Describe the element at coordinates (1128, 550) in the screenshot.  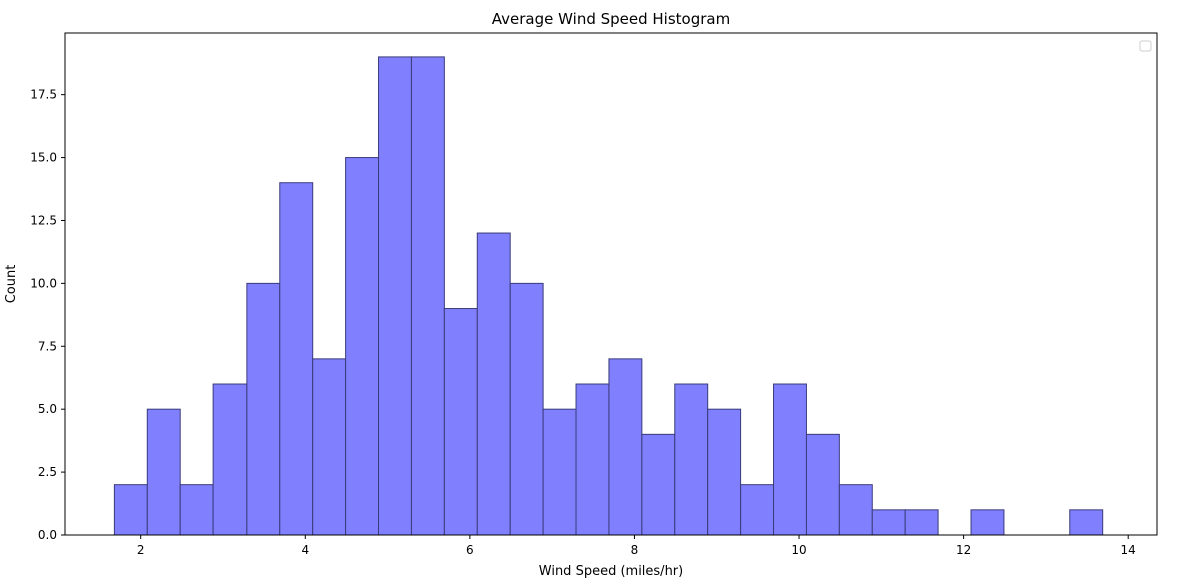
I see `x-tick-label: 14` at that location.